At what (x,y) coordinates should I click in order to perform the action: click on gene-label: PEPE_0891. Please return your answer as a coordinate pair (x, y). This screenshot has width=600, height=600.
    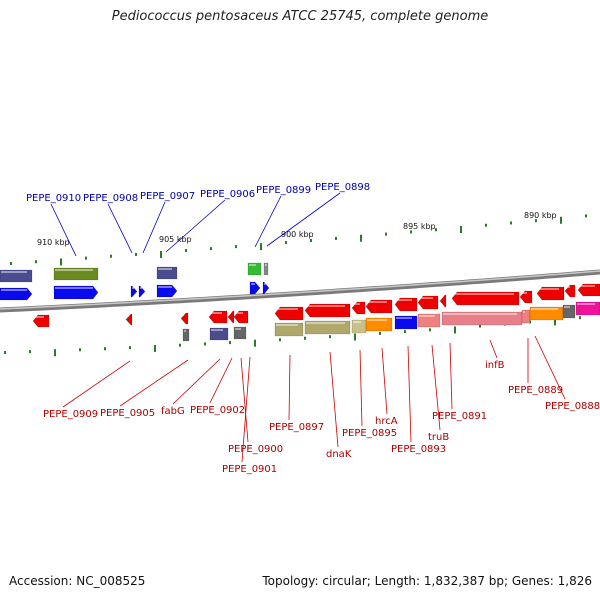
    Looking at the image, I should click on (459, 416).